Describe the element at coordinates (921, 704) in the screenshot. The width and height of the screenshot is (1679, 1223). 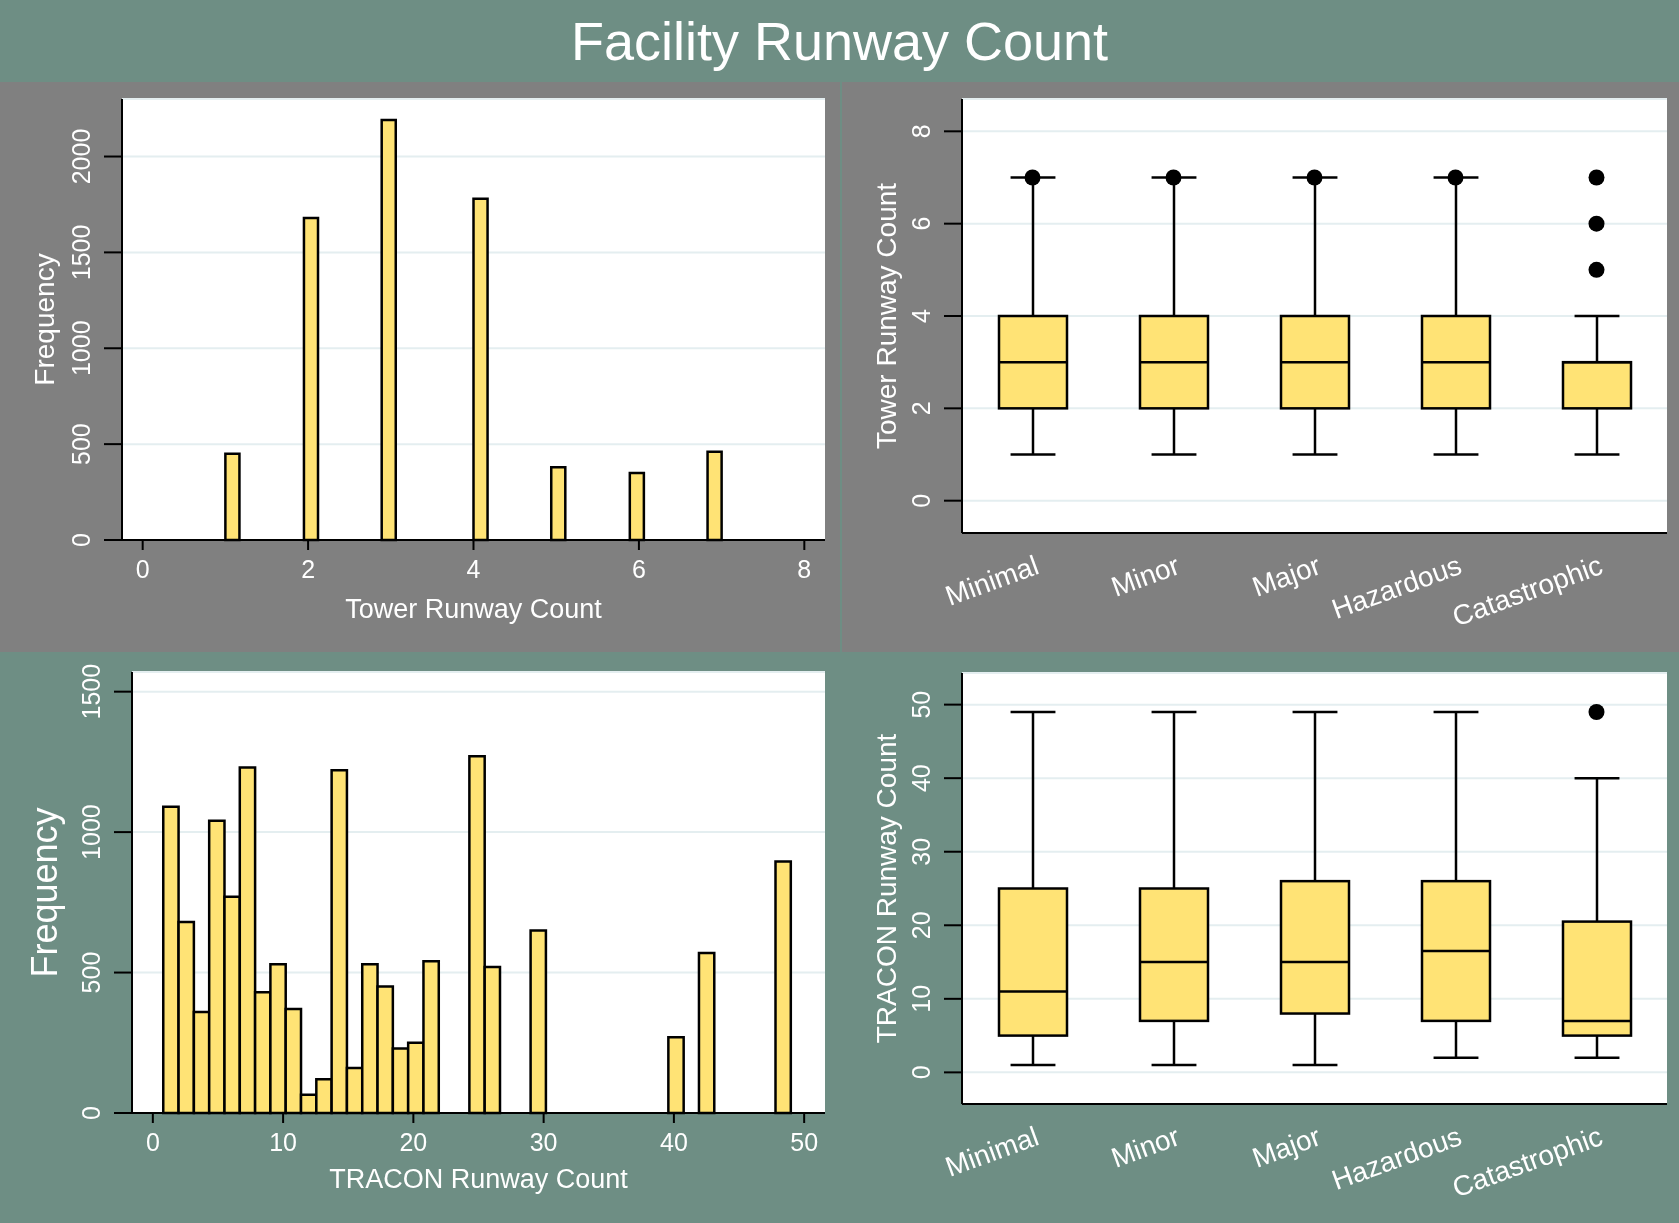
I see `y-tick-label: 50` at that location.